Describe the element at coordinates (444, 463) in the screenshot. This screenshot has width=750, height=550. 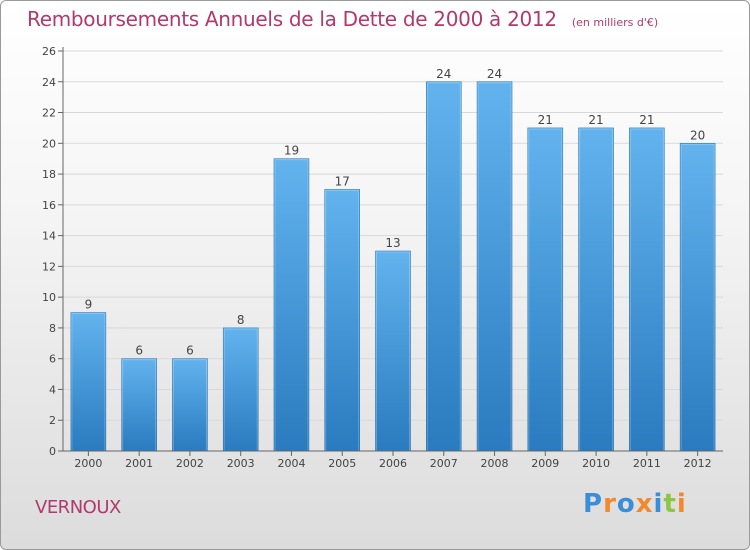
I see `x-tick-label: 2007` at that location.